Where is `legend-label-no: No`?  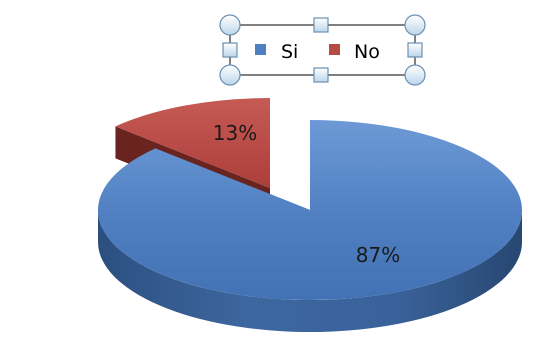
legend-label-no: No is located at coordinates (367, 52).